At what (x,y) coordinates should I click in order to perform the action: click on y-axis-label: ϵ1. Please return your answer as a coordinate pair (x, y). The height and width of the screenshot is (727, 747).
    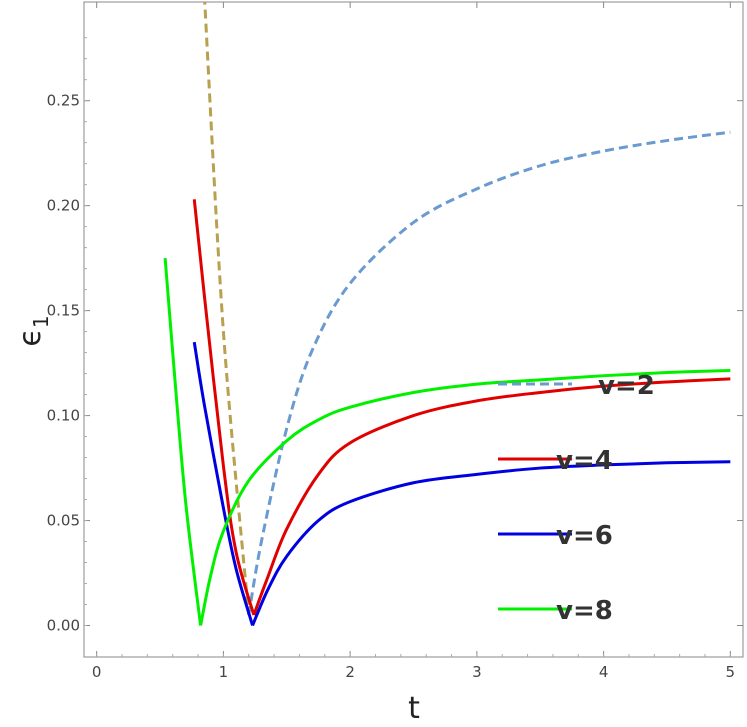
    Looking at the image, I should click on (33, 330).